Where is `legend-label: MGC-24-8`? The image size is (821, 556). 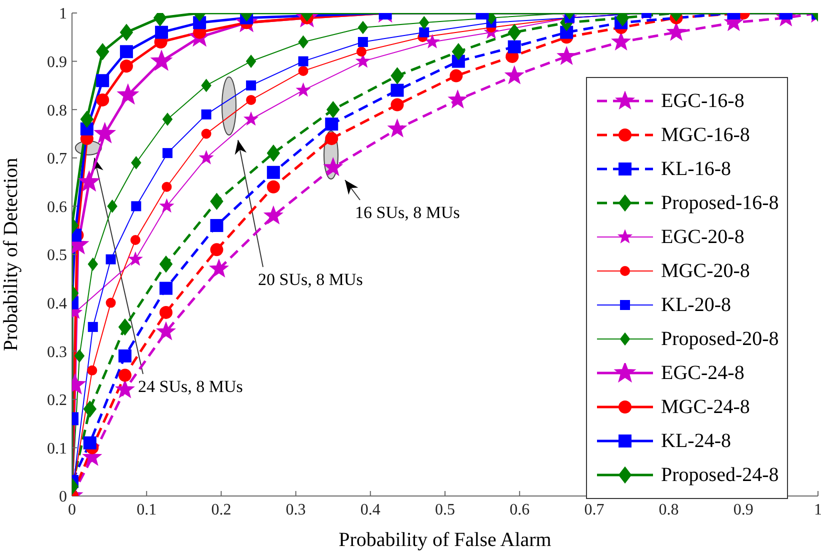
legend-label: MGC-24-8 is located at coordinates (705, 407).